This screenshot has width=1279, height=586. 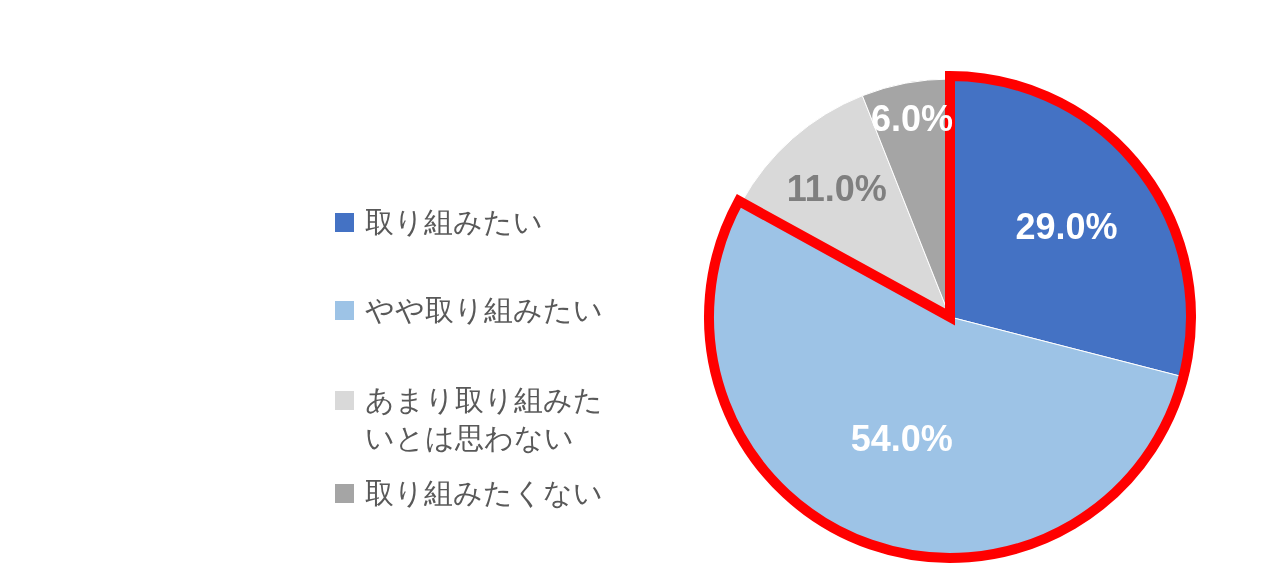 I want to click on data-label: 29.0%, so click(x=1066, y=227).